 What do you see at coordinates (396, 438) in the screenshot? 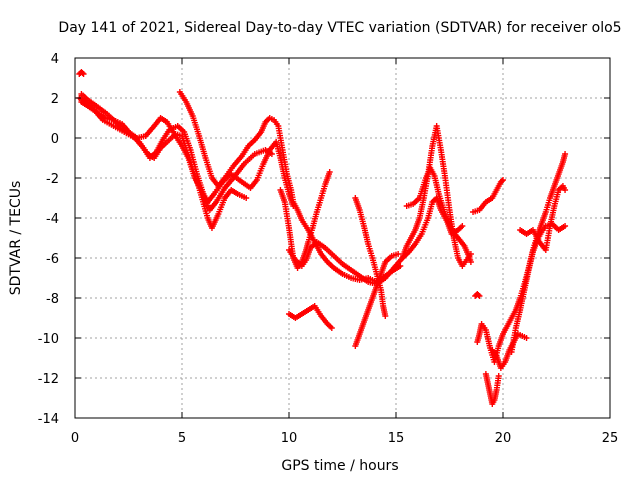
I see `x-tick-label: 15` at bounding box center [396, 438].